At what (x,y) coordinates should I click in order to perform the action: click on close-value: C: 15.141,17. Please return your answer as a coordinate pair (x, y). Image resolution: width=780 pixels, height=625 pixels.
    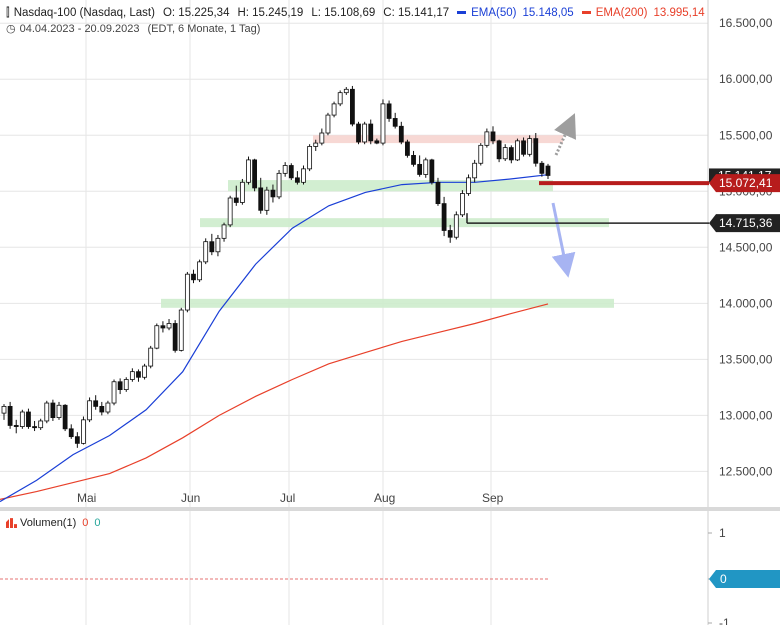
    Looking at the image, I should click on (416, 13).